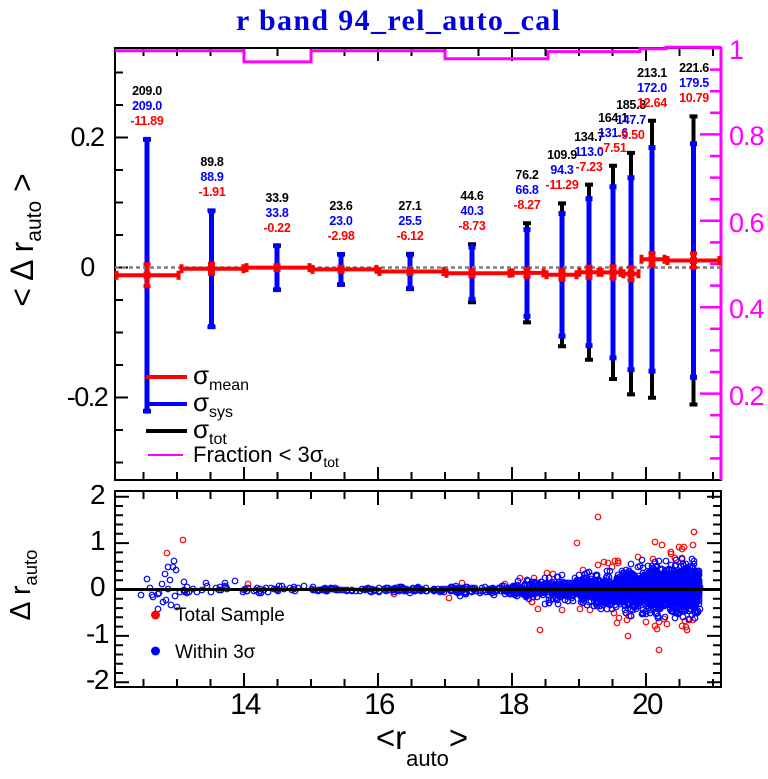  Describe the element at coordinates (589, 167) in the screenshot. I see `svg-text: -7.23` at that location.